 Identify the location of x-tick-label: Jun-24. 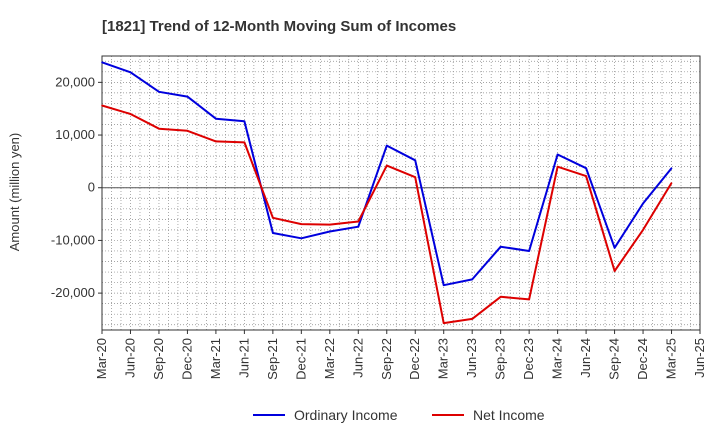
(585, 358).